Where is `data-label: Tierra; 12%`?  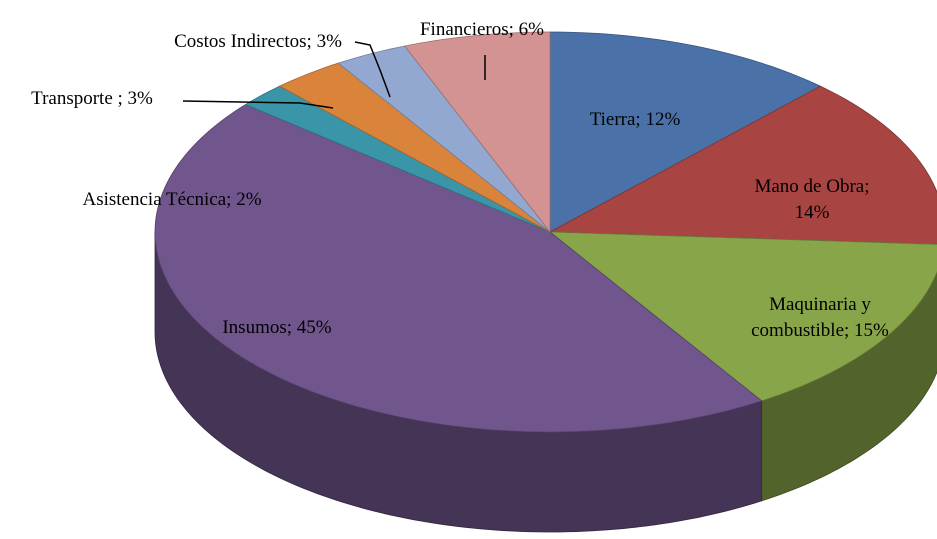
data-label: Tierra; 12% is located at coordinates (635, 120).